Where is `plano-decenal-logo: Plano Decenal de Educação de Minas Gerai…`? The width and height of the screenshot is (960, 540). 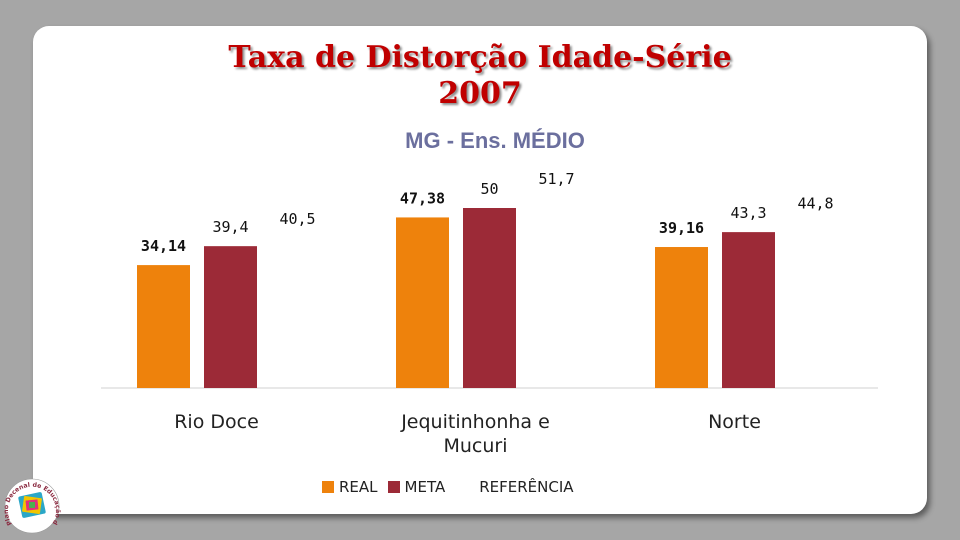 plano-decenal-logo: Plano Decenal de Educação de Minas Gerai… is located at coordinates (31, 504).